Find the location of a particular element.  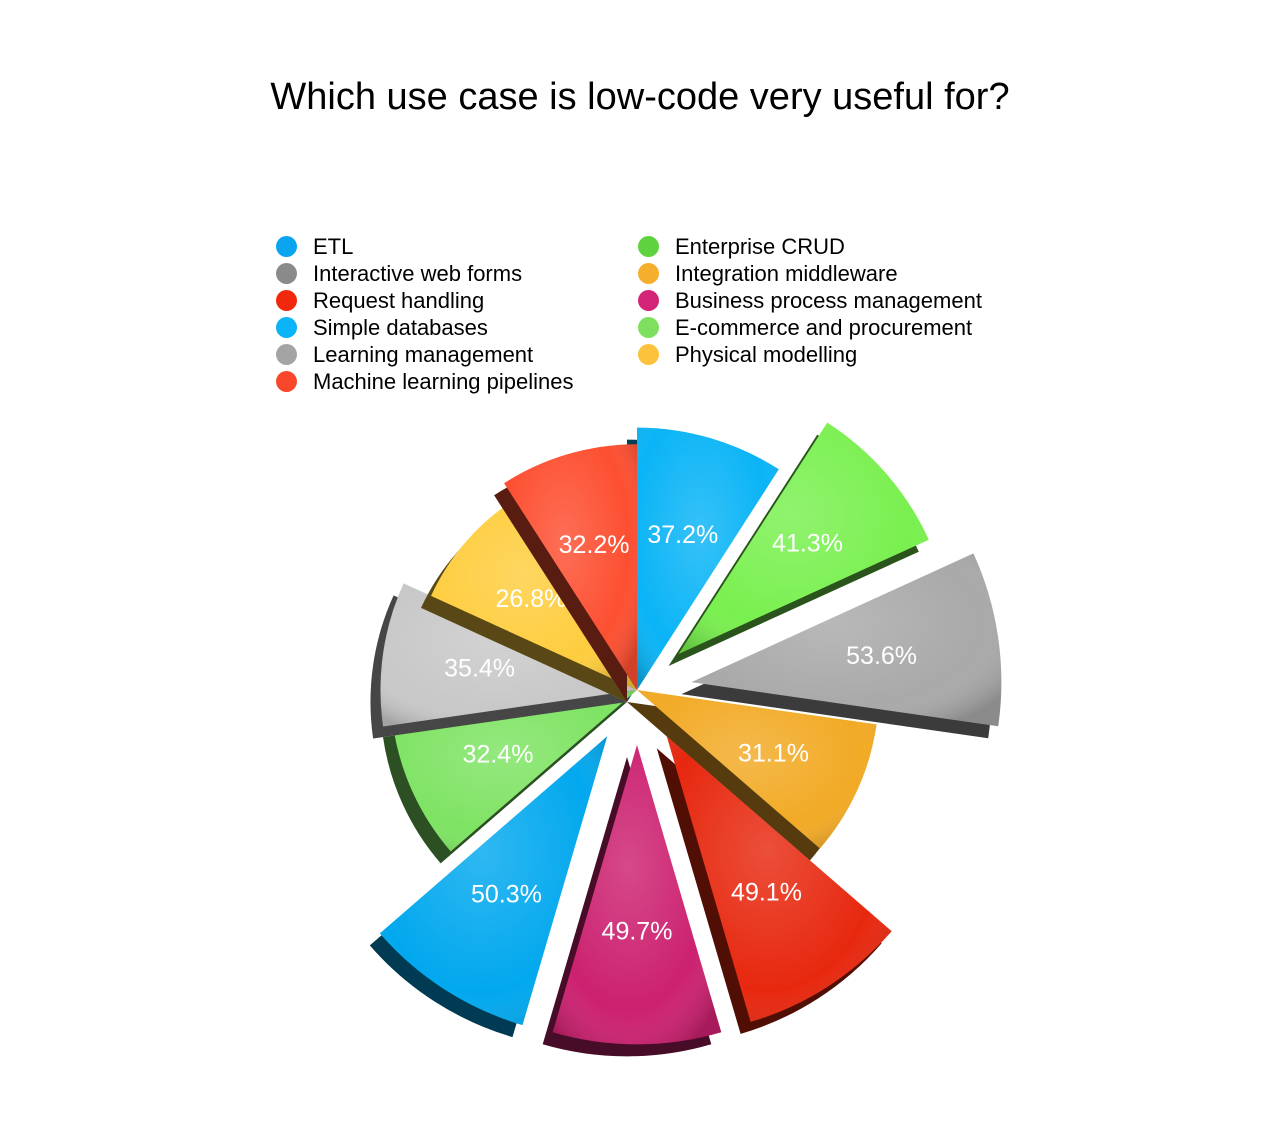

pie-slice-label: 32.2% is located at coordinates (594, 545).